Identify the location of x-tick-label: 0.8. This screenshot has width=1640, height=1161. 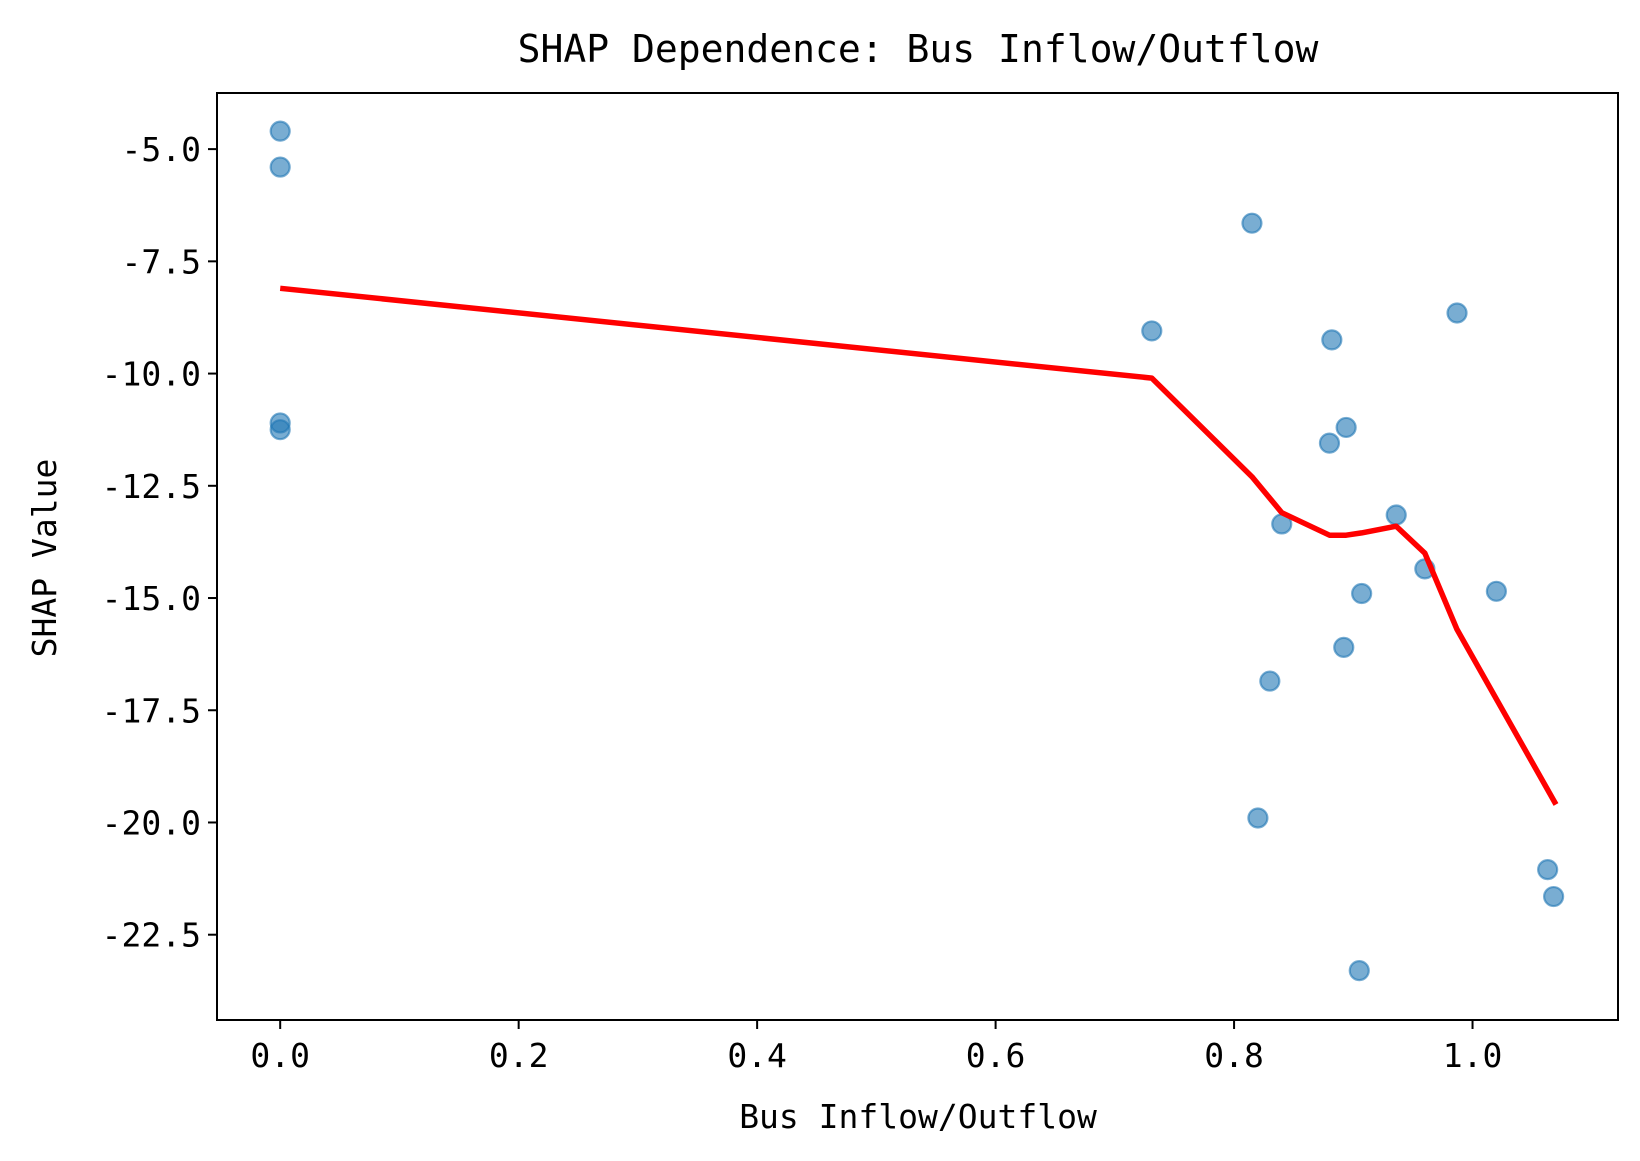
(1234, 1055).